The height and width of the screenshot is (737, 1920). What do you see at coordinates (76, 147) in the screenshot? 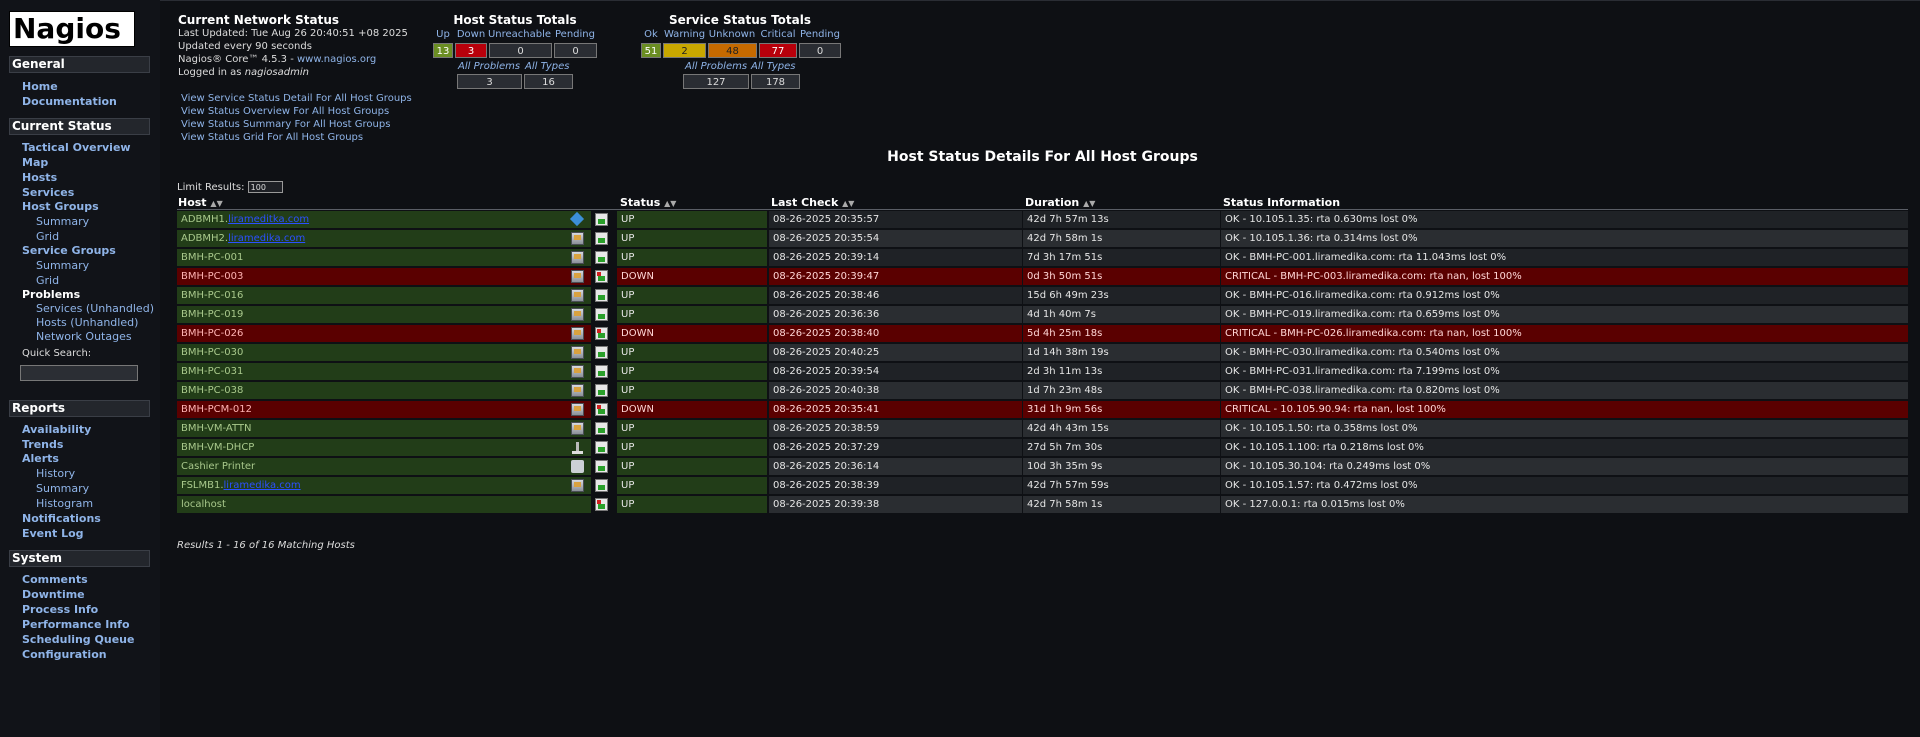
I see `nav-tactical-overview: Tactical Overview` at bounding box center [76, 147].